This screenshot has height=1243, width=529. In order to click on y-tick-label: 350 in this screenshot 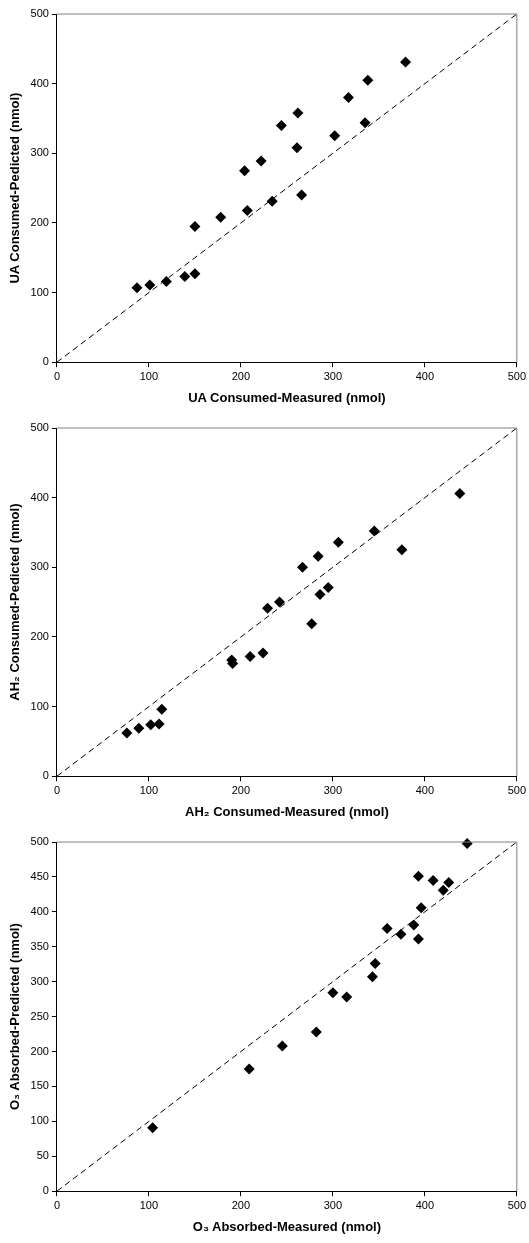, I will do `click(39, 945)`.